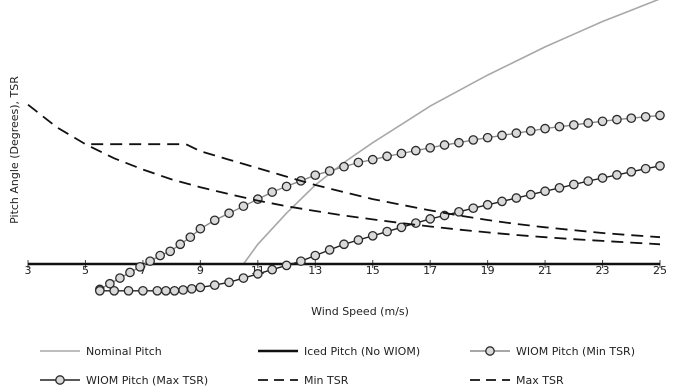 Image resolution: width=676 pixels, height=392 pixels. Describe the element at coordinates (362, 351) in the screenshot. I see `legend-label: Iced Pitch (No WIOM)` at that location.